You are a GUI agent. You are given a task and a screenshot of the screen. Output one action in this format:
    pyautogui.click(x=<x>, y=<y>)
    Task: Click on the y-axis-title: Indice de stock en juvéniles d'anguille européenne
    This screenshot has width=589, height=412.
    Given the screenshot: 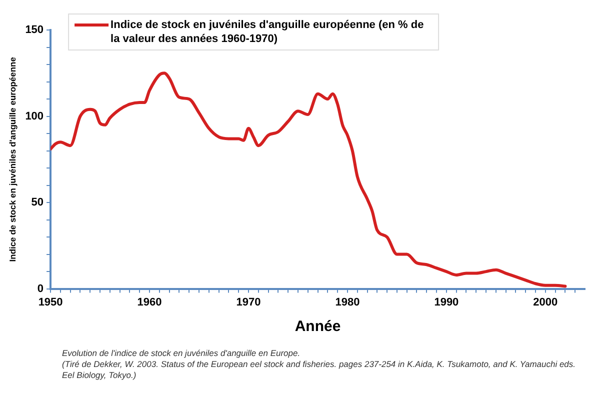 What is the action you would take?
    pyautogui.click(x=12, y=159)
    